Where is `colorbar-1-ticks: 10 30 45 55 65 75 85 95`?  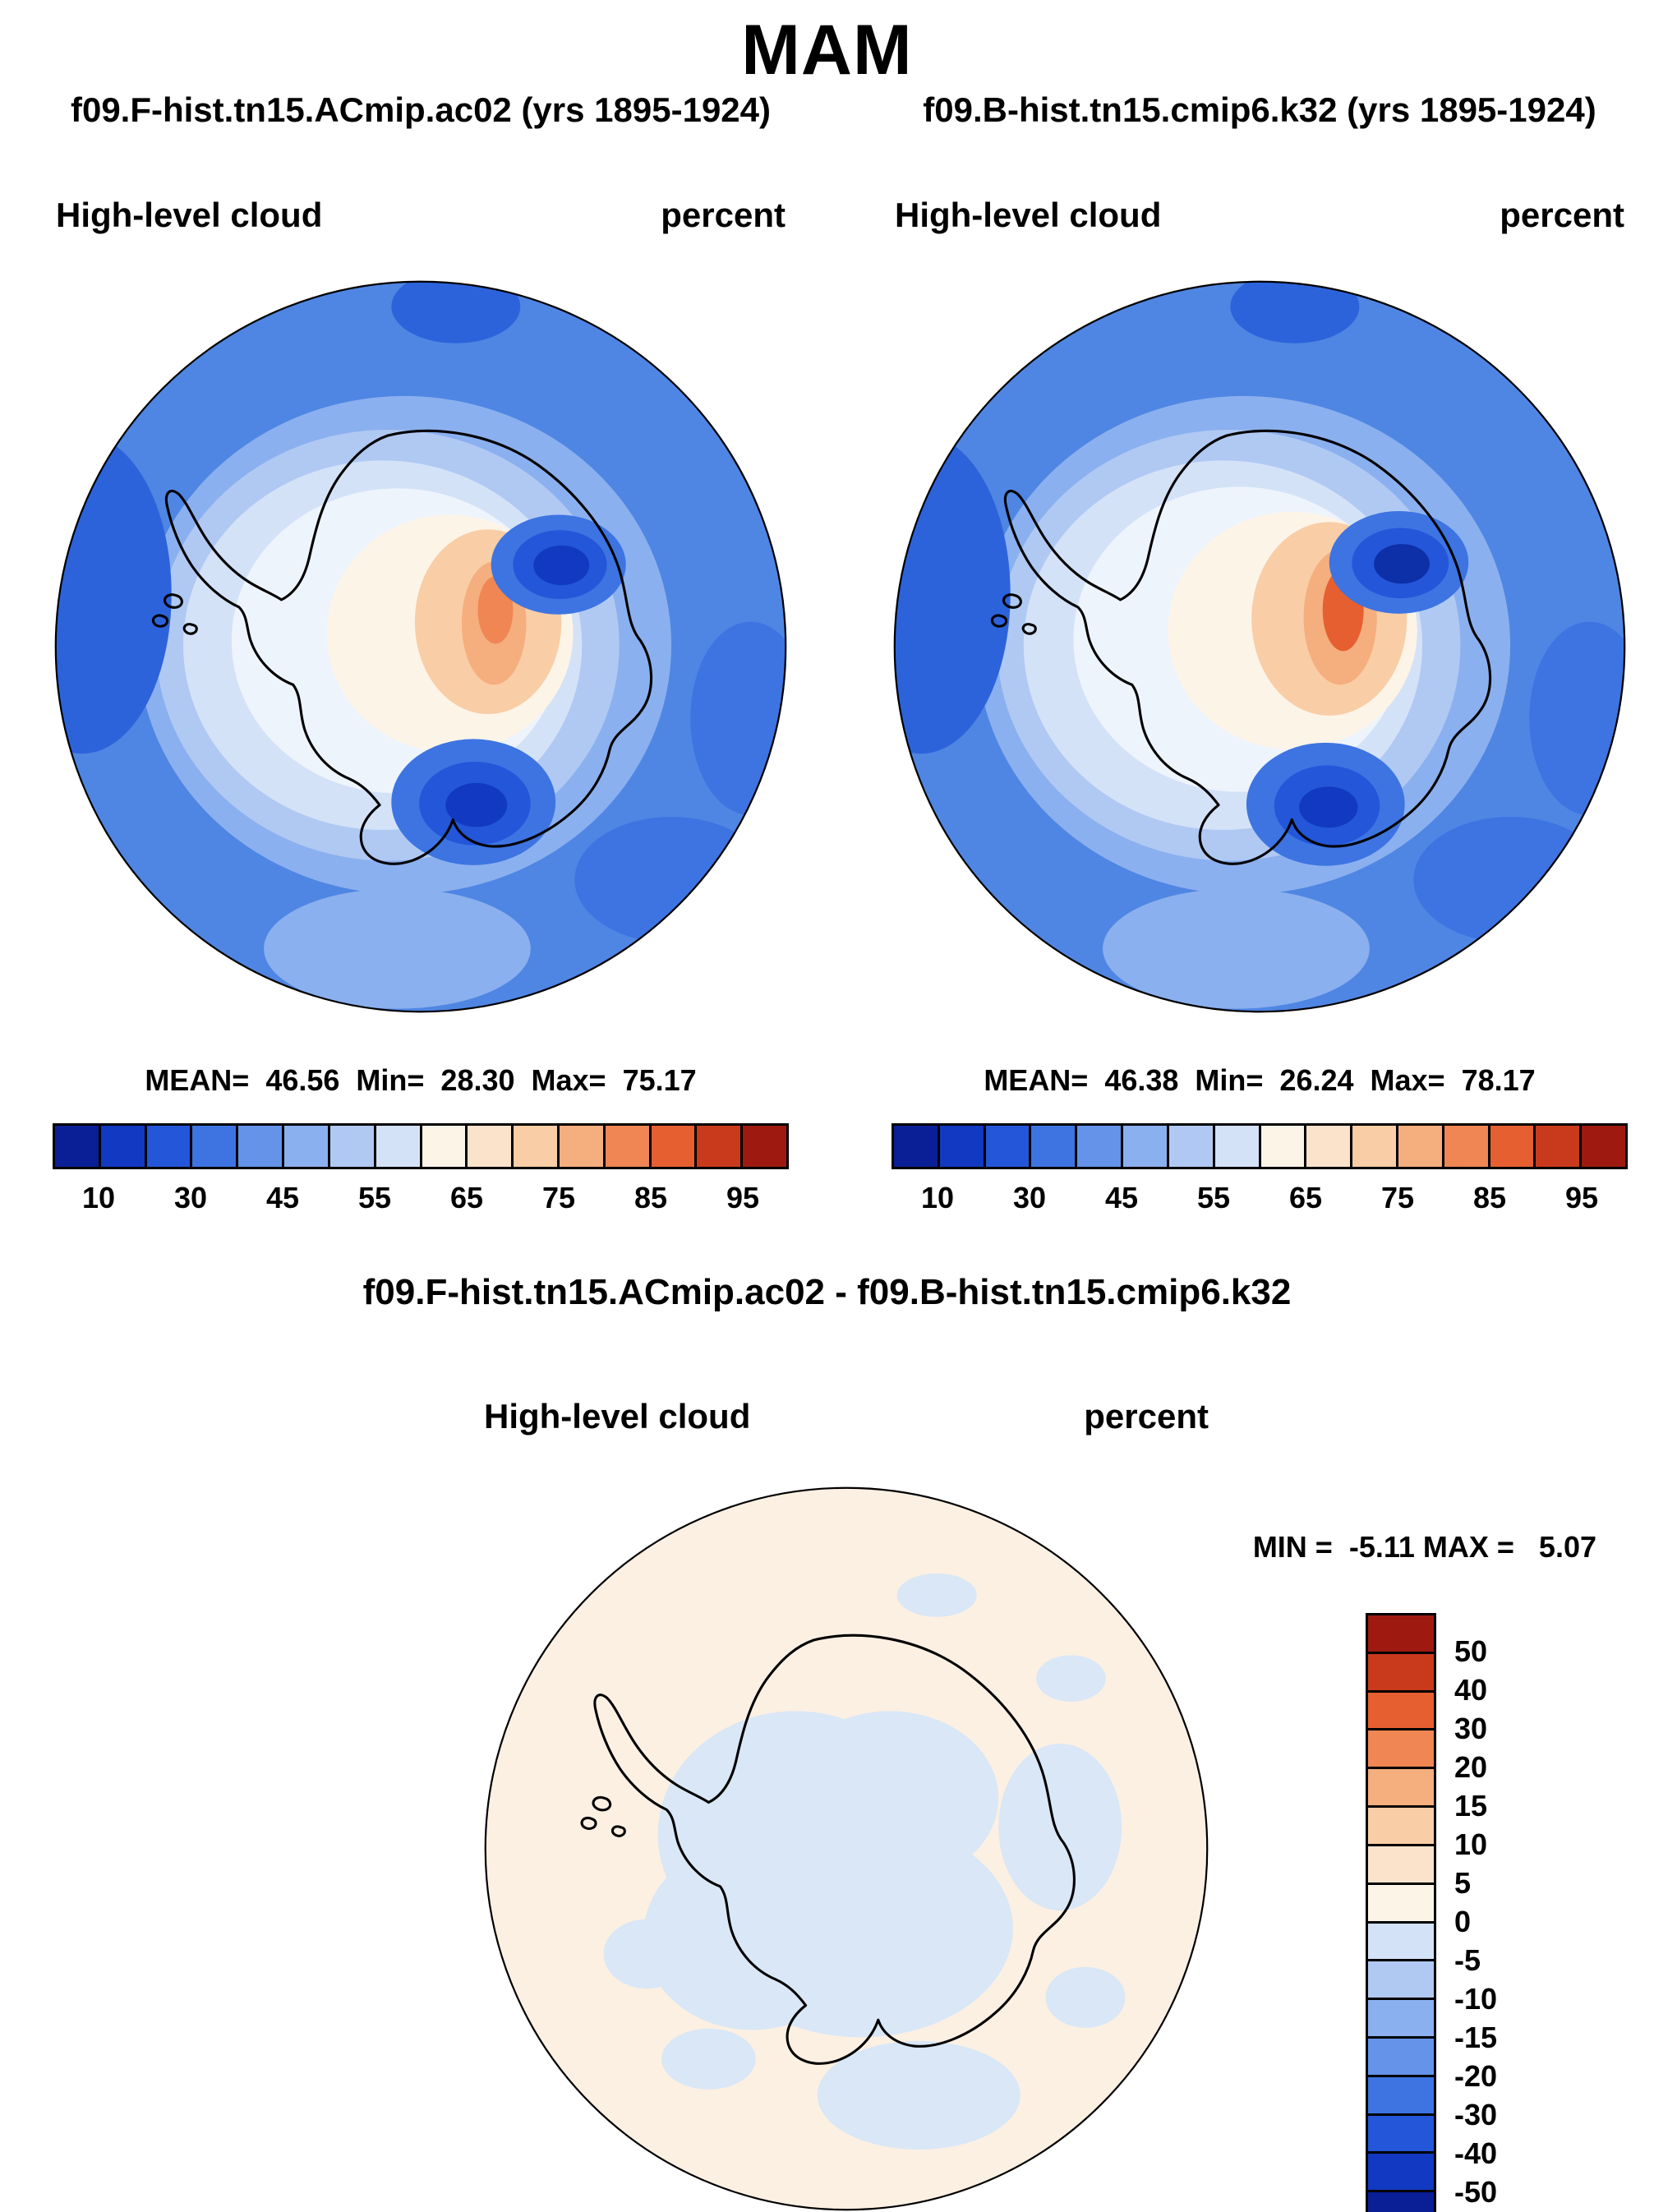 colorbar-1-ticks: 10 30 45 55 65 75 85 95 is located at coordinates (421, 1202).